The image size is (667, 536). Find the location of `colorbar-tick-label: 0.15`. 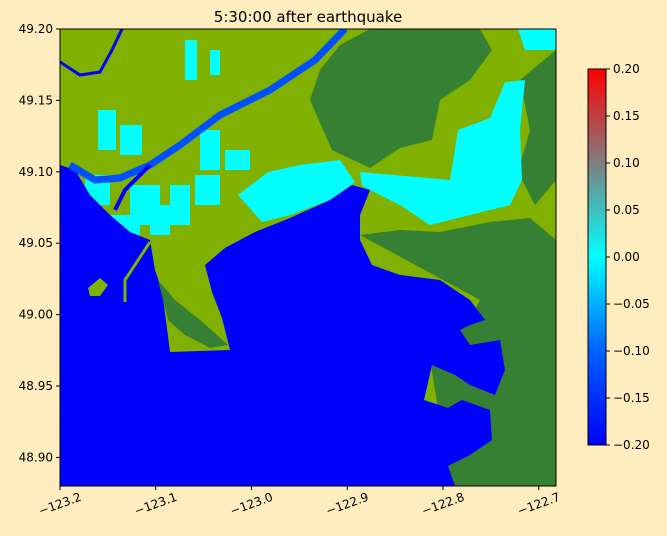

colorbar-tick-label: 0.15 is located at coordinates (626, 116).